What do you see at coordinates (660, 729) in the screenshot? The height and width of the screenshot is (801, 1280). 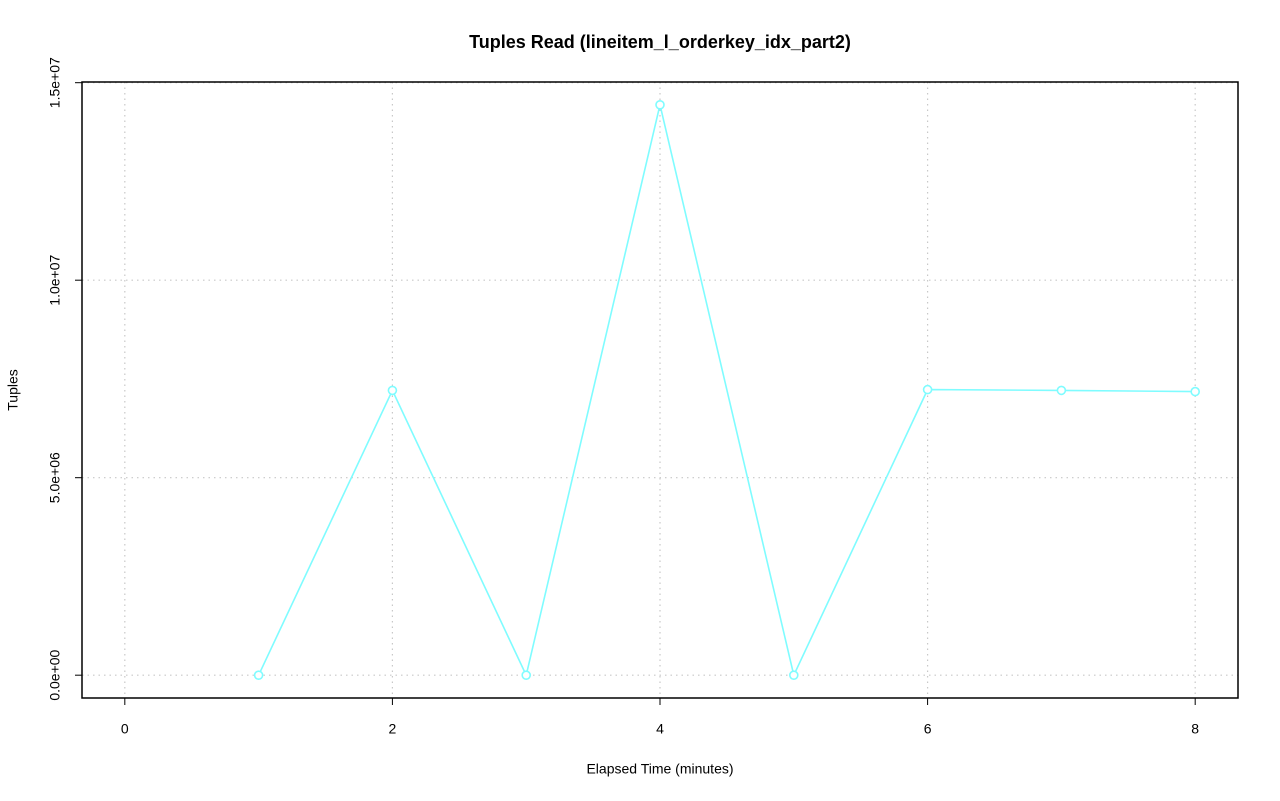 I see `x-tick-label: 4` at bounding box center [660, 729].